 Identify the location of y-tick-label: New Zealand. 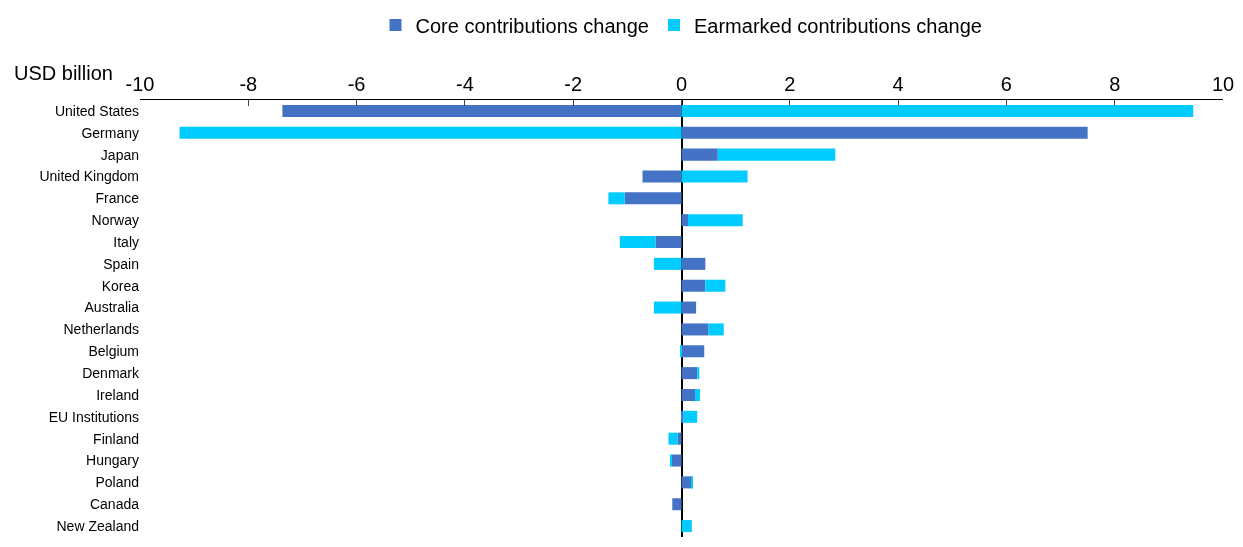
(97, 525).